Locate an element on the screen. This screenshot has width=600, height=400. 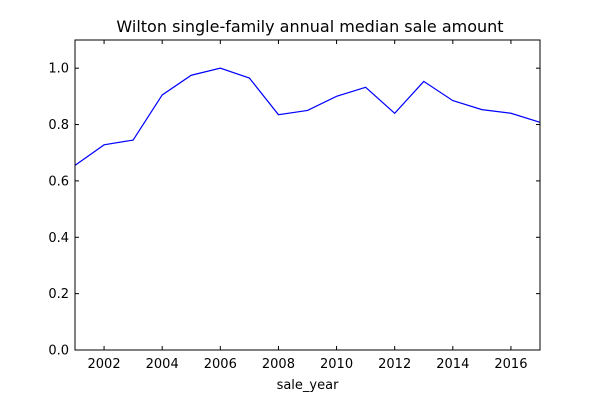
x-tick-label: 2014 is located at coordinates (452, 364).